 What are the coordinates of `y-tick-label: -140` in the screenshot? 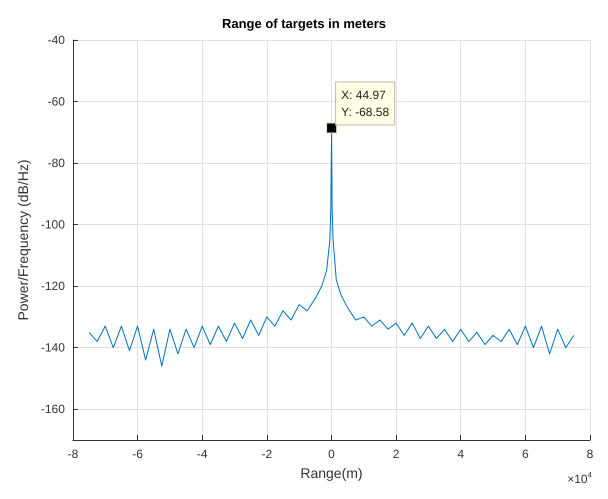 It's located at (53, 347).